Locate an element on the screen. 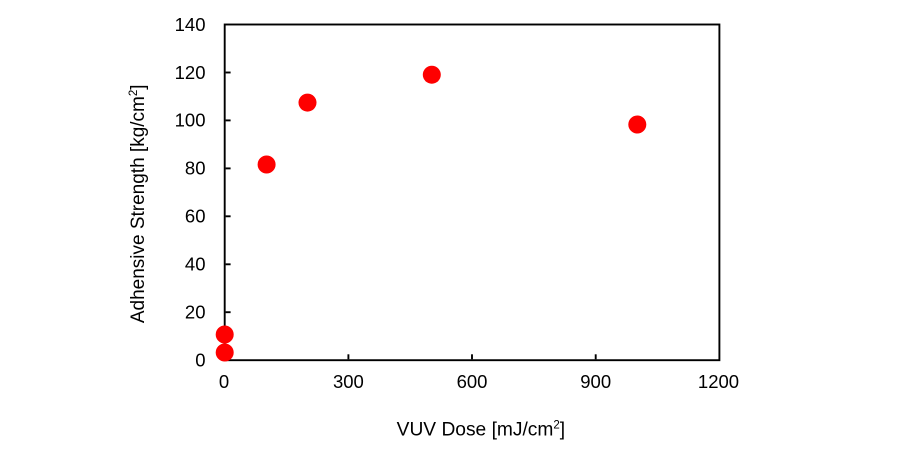 This screenshot has height=453, width=900. svg-text: 300 is located at coordinates (348, 381).